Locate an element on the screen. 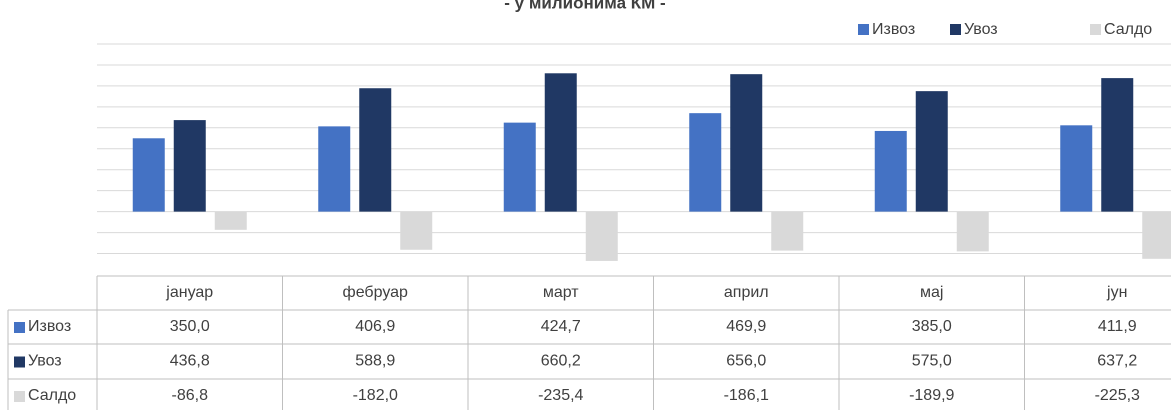  legend-label: Увоз is located at coordinates (981, 29).